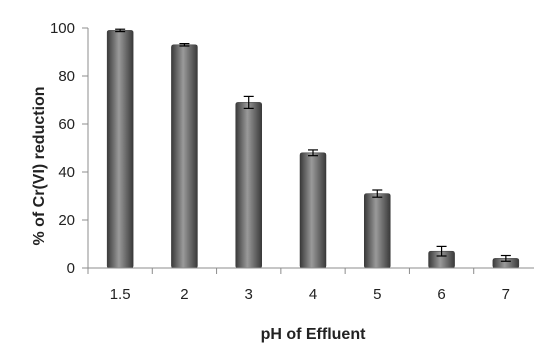  Describe the element at coordinates (66, 220) in the screenshot. I see `y-tick-label: 20` at that location.